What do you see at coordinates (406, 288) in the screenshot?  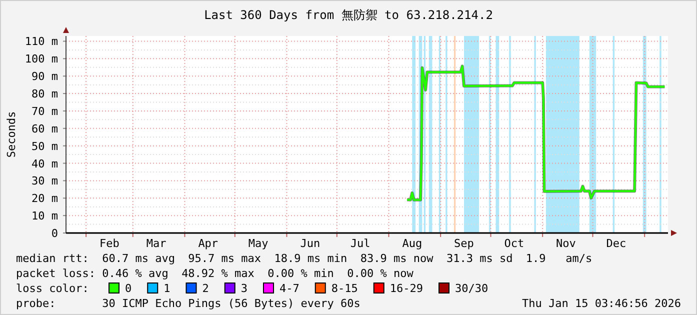 I see `legend-label: 16-29` at bounding box center [406, 288].